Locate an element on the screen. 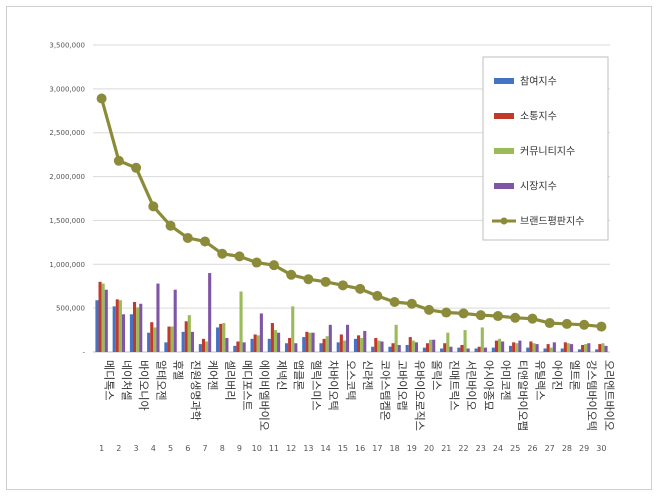 Image resolution: width=660 pixels, height=498 pixels. x-rank-label: 4 is located at coordinates (153, 448).